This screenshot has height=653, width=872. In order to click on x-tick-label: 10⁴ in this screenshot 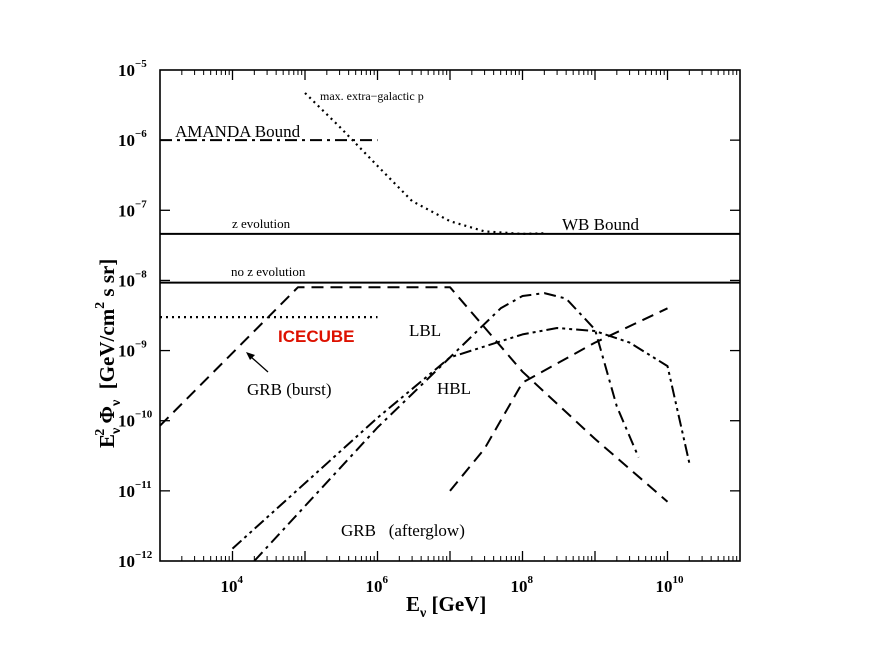, I will do `click(232, 585)`.